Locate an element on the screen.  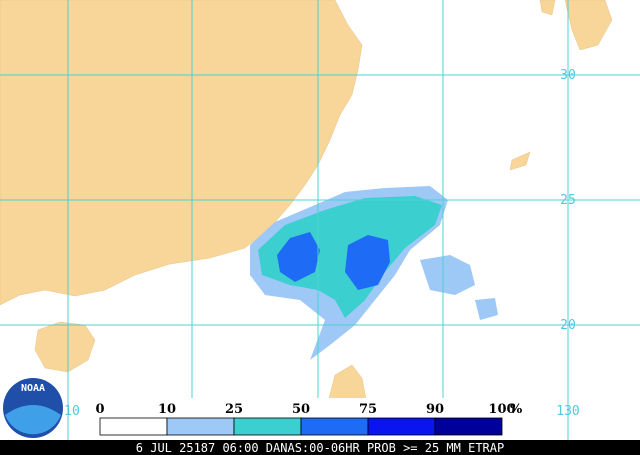
lat-label: 20 is located at coordinates (568, 325).